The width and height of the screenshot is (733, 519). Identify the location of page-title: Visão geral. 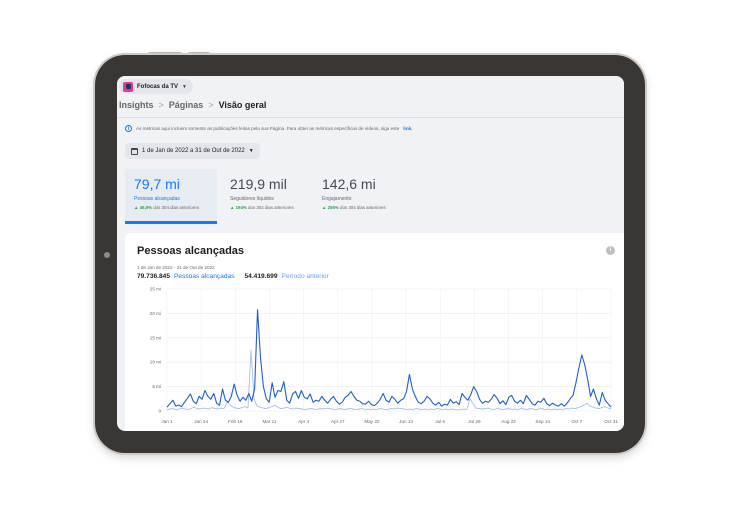
(242, 105).